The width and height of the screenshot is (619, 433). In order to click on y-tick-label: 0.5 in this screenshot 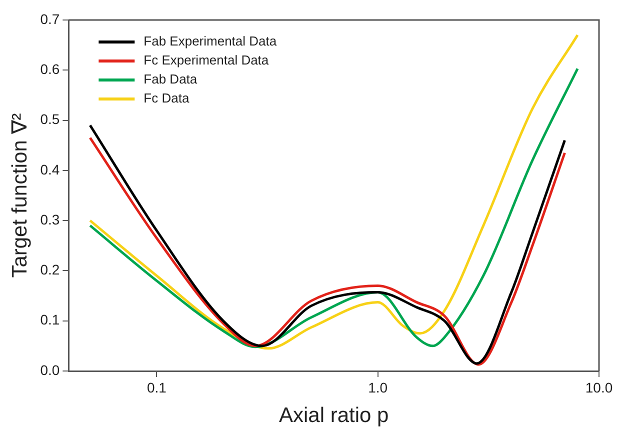, I will do `click(50, 119)`.